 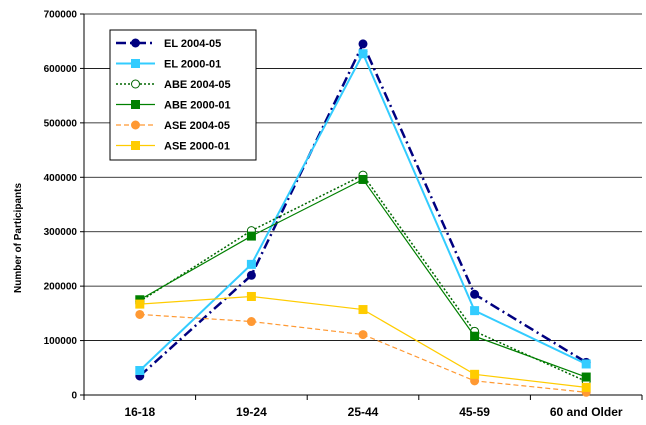 What do you see at coordinates (192, 44) in the screenshot?
I see `legend-label: EL 2004-05` at bounding box center [192, 44].